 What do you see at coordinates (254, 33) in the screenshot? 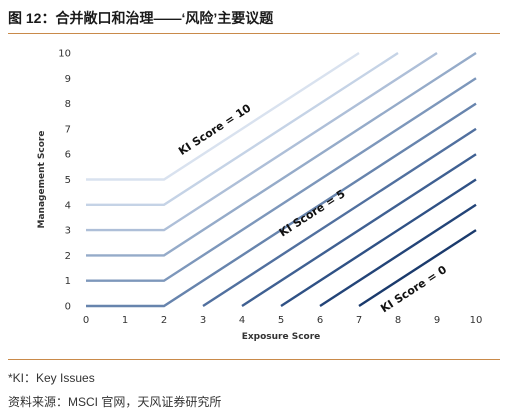
I see `title-divider` at bounding box center [254, 33].